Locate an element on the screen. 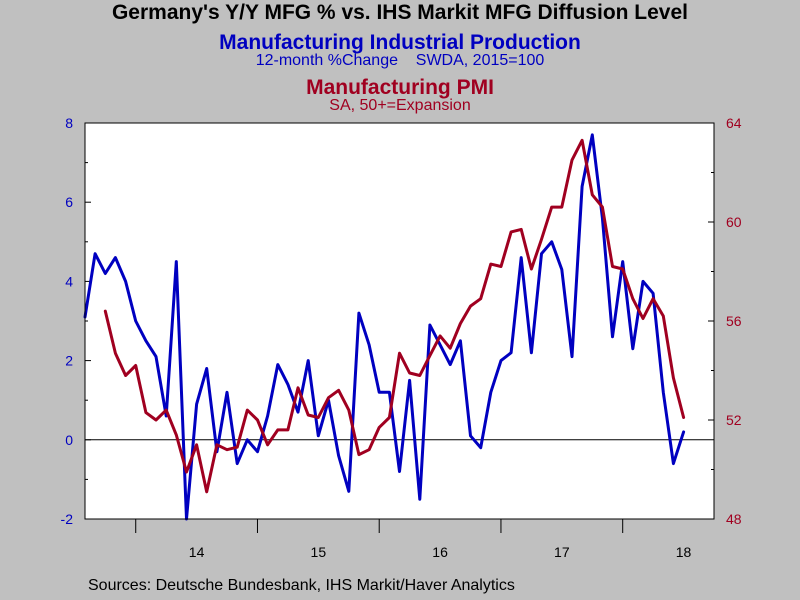 Image resolution: width=800 pixels, height=600 pixels. y-right-tick-label: 64 is located at coordinates (734, 123).